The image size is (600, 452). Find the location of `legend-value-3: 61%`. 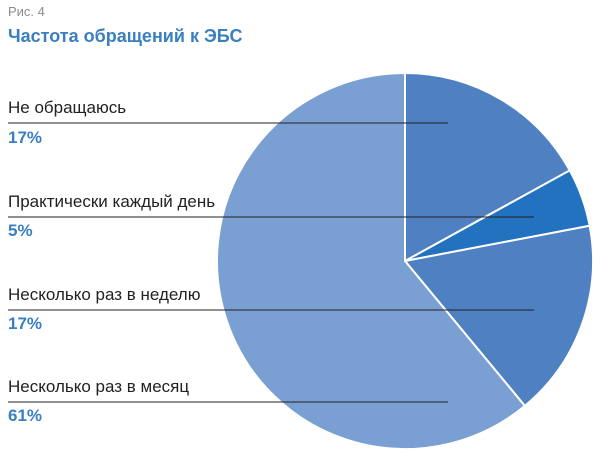

legend-value-3: 61% is located at coordinates (25, 415).